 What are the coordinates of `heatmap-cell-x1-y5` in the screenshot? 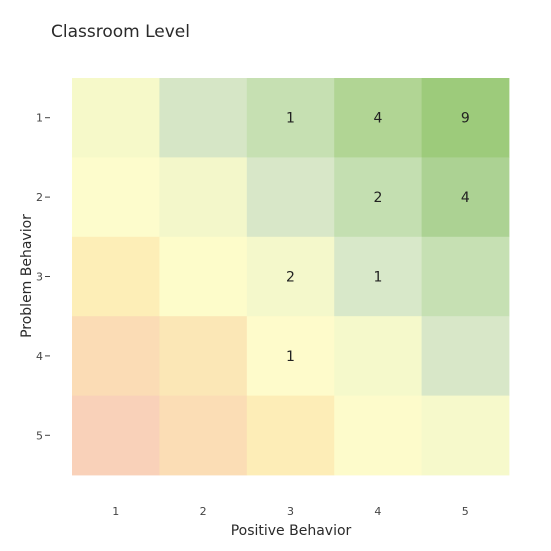 It's located at (116, 435).